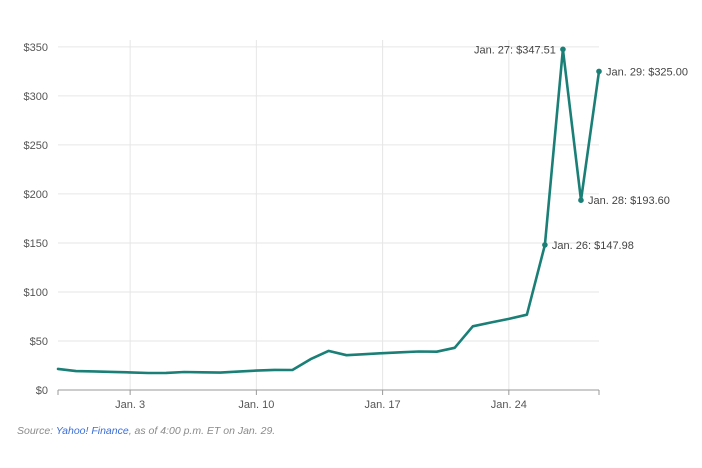 Image resolution: width=702 pixels, height=468 pixels. I want to click on source-suffix: , as of 4:00 p.m. ET on Jan. 29., so click(202, 431).